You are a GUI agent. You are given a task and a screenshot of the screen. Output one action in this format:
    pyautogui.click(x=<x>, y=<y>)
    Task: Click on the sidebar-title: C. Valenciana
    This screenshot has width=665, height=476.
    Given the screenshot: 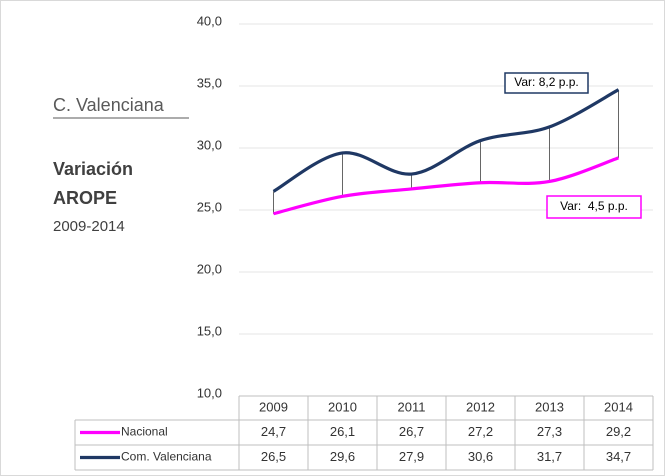 What is the action you would take?
    pyautogui.click(x=109, y=105)
    